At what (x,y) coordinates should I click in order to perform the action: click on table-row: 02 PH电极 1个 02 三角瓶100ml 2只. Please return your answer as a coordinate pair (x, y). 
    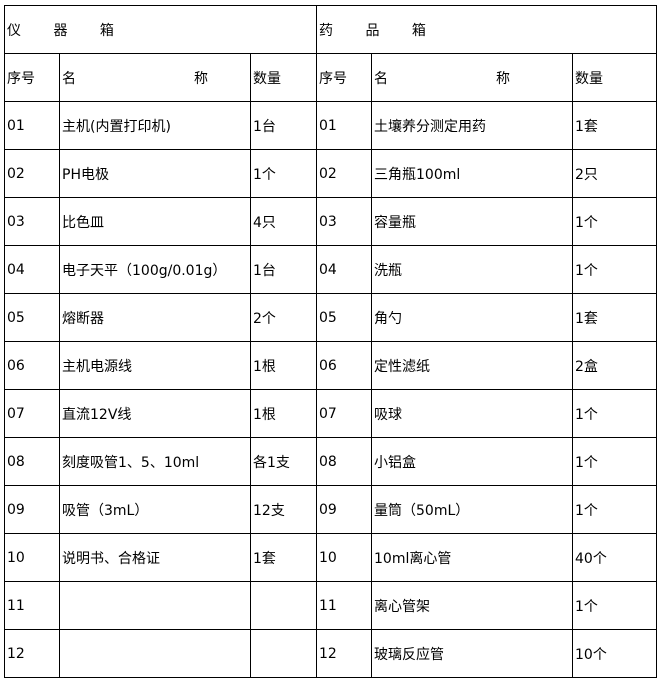
    Looking at the image, I should click on (330, 173).